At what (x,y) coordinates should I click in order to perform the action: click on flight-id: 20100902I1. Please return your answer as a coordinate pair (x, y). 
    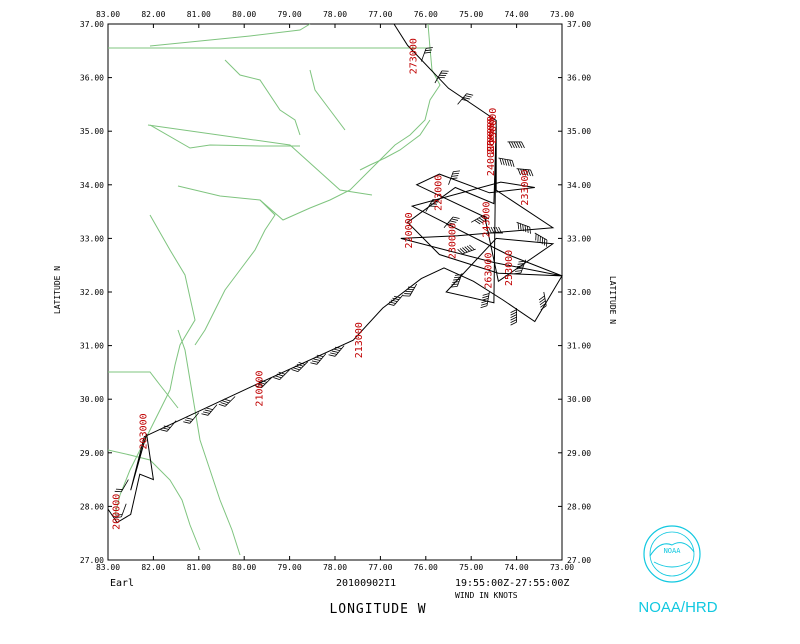
    Looking at the image, I should click on (366, 583).